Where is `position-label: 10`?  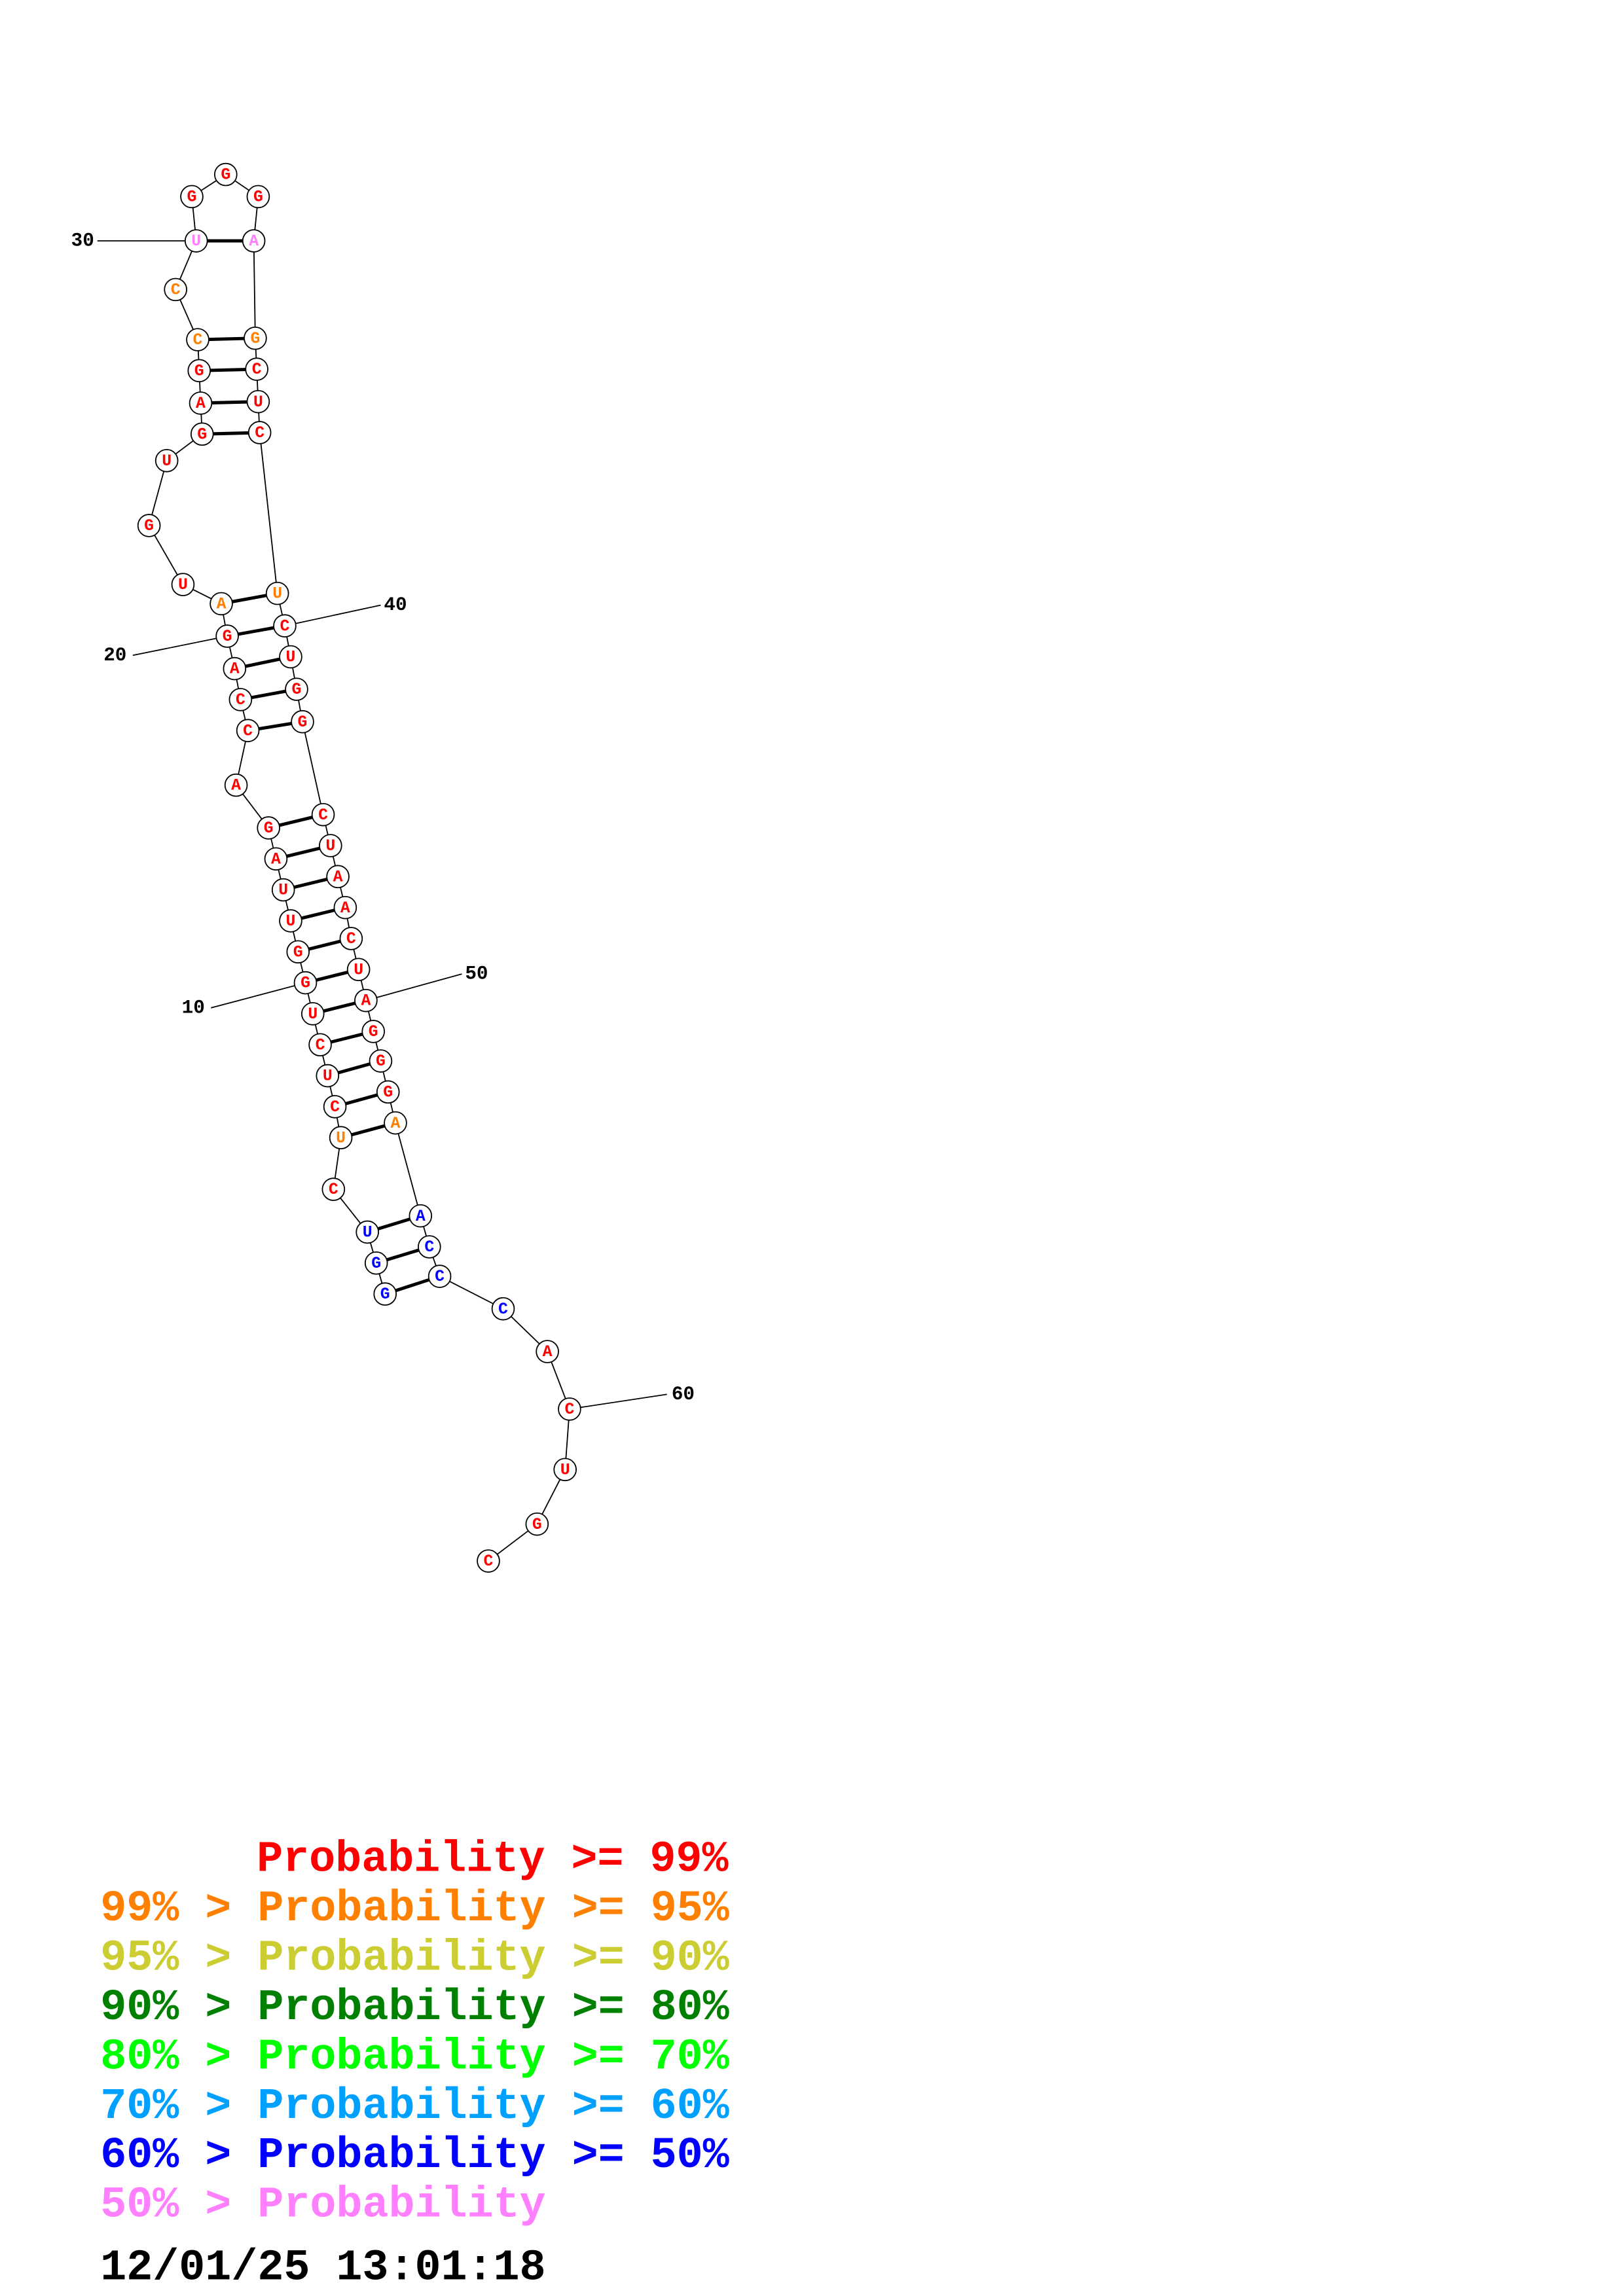
position-label: 10 is located at coordinates (193, 1007).